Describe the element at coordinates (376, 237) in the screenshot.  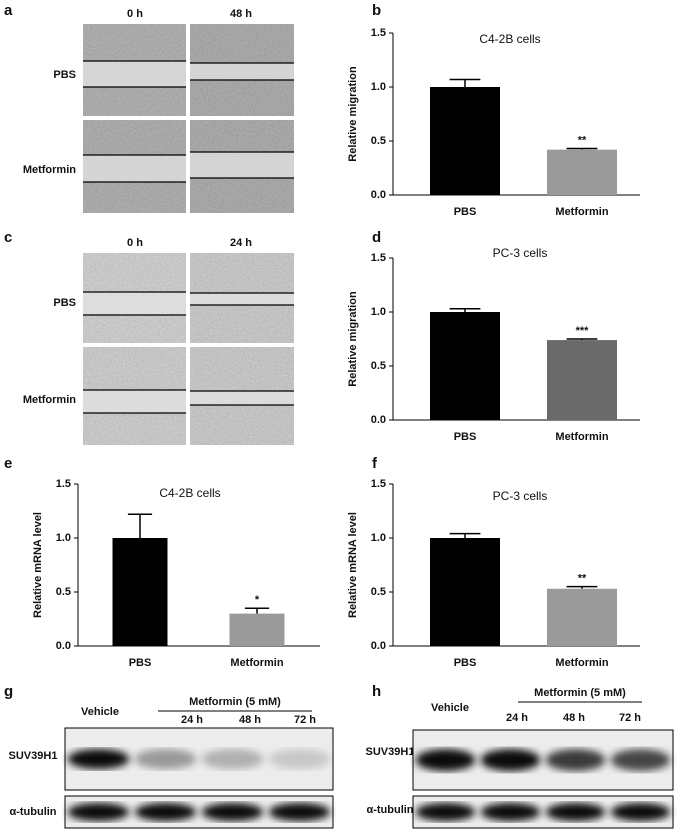
I see `panel-label: d` at that location.